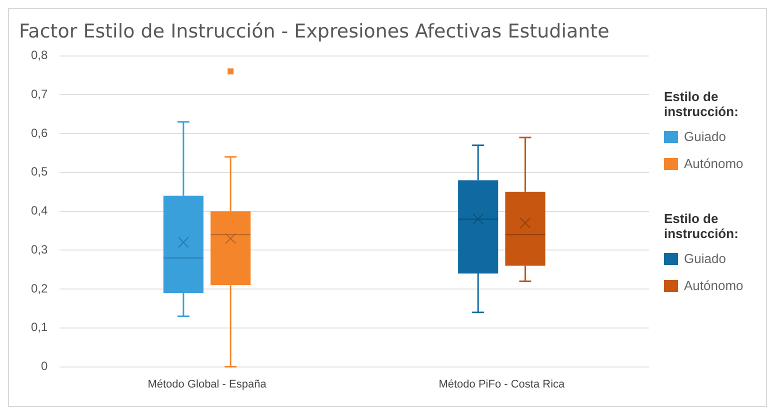 This screenshot has width=773, height=413. Describe the element at coordinates (39, 327) in the screenshot. I see `y-tick-label: 0,1` at that location.